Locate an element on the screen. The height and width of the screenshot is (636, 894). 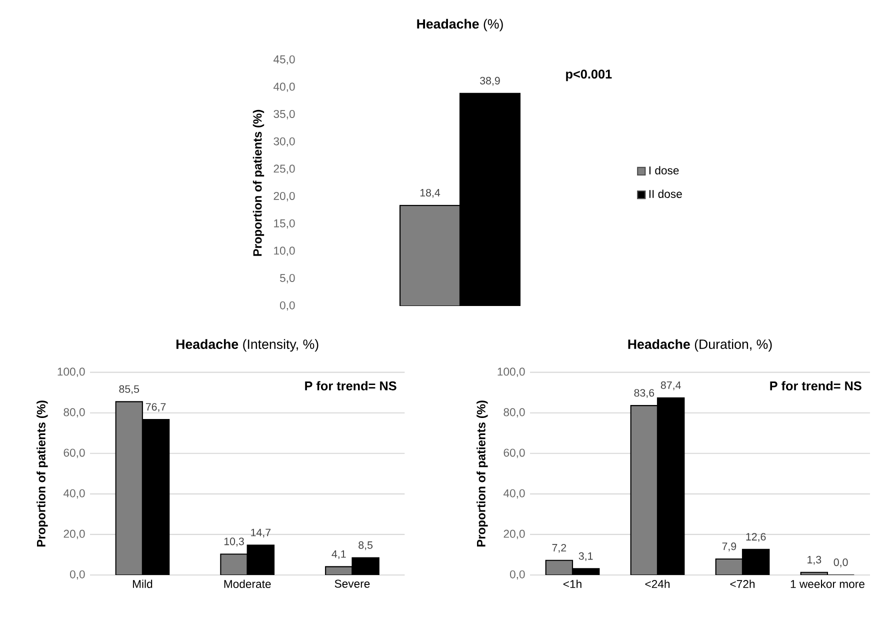
legend-label: II dose is located at coordinates (665, 194).